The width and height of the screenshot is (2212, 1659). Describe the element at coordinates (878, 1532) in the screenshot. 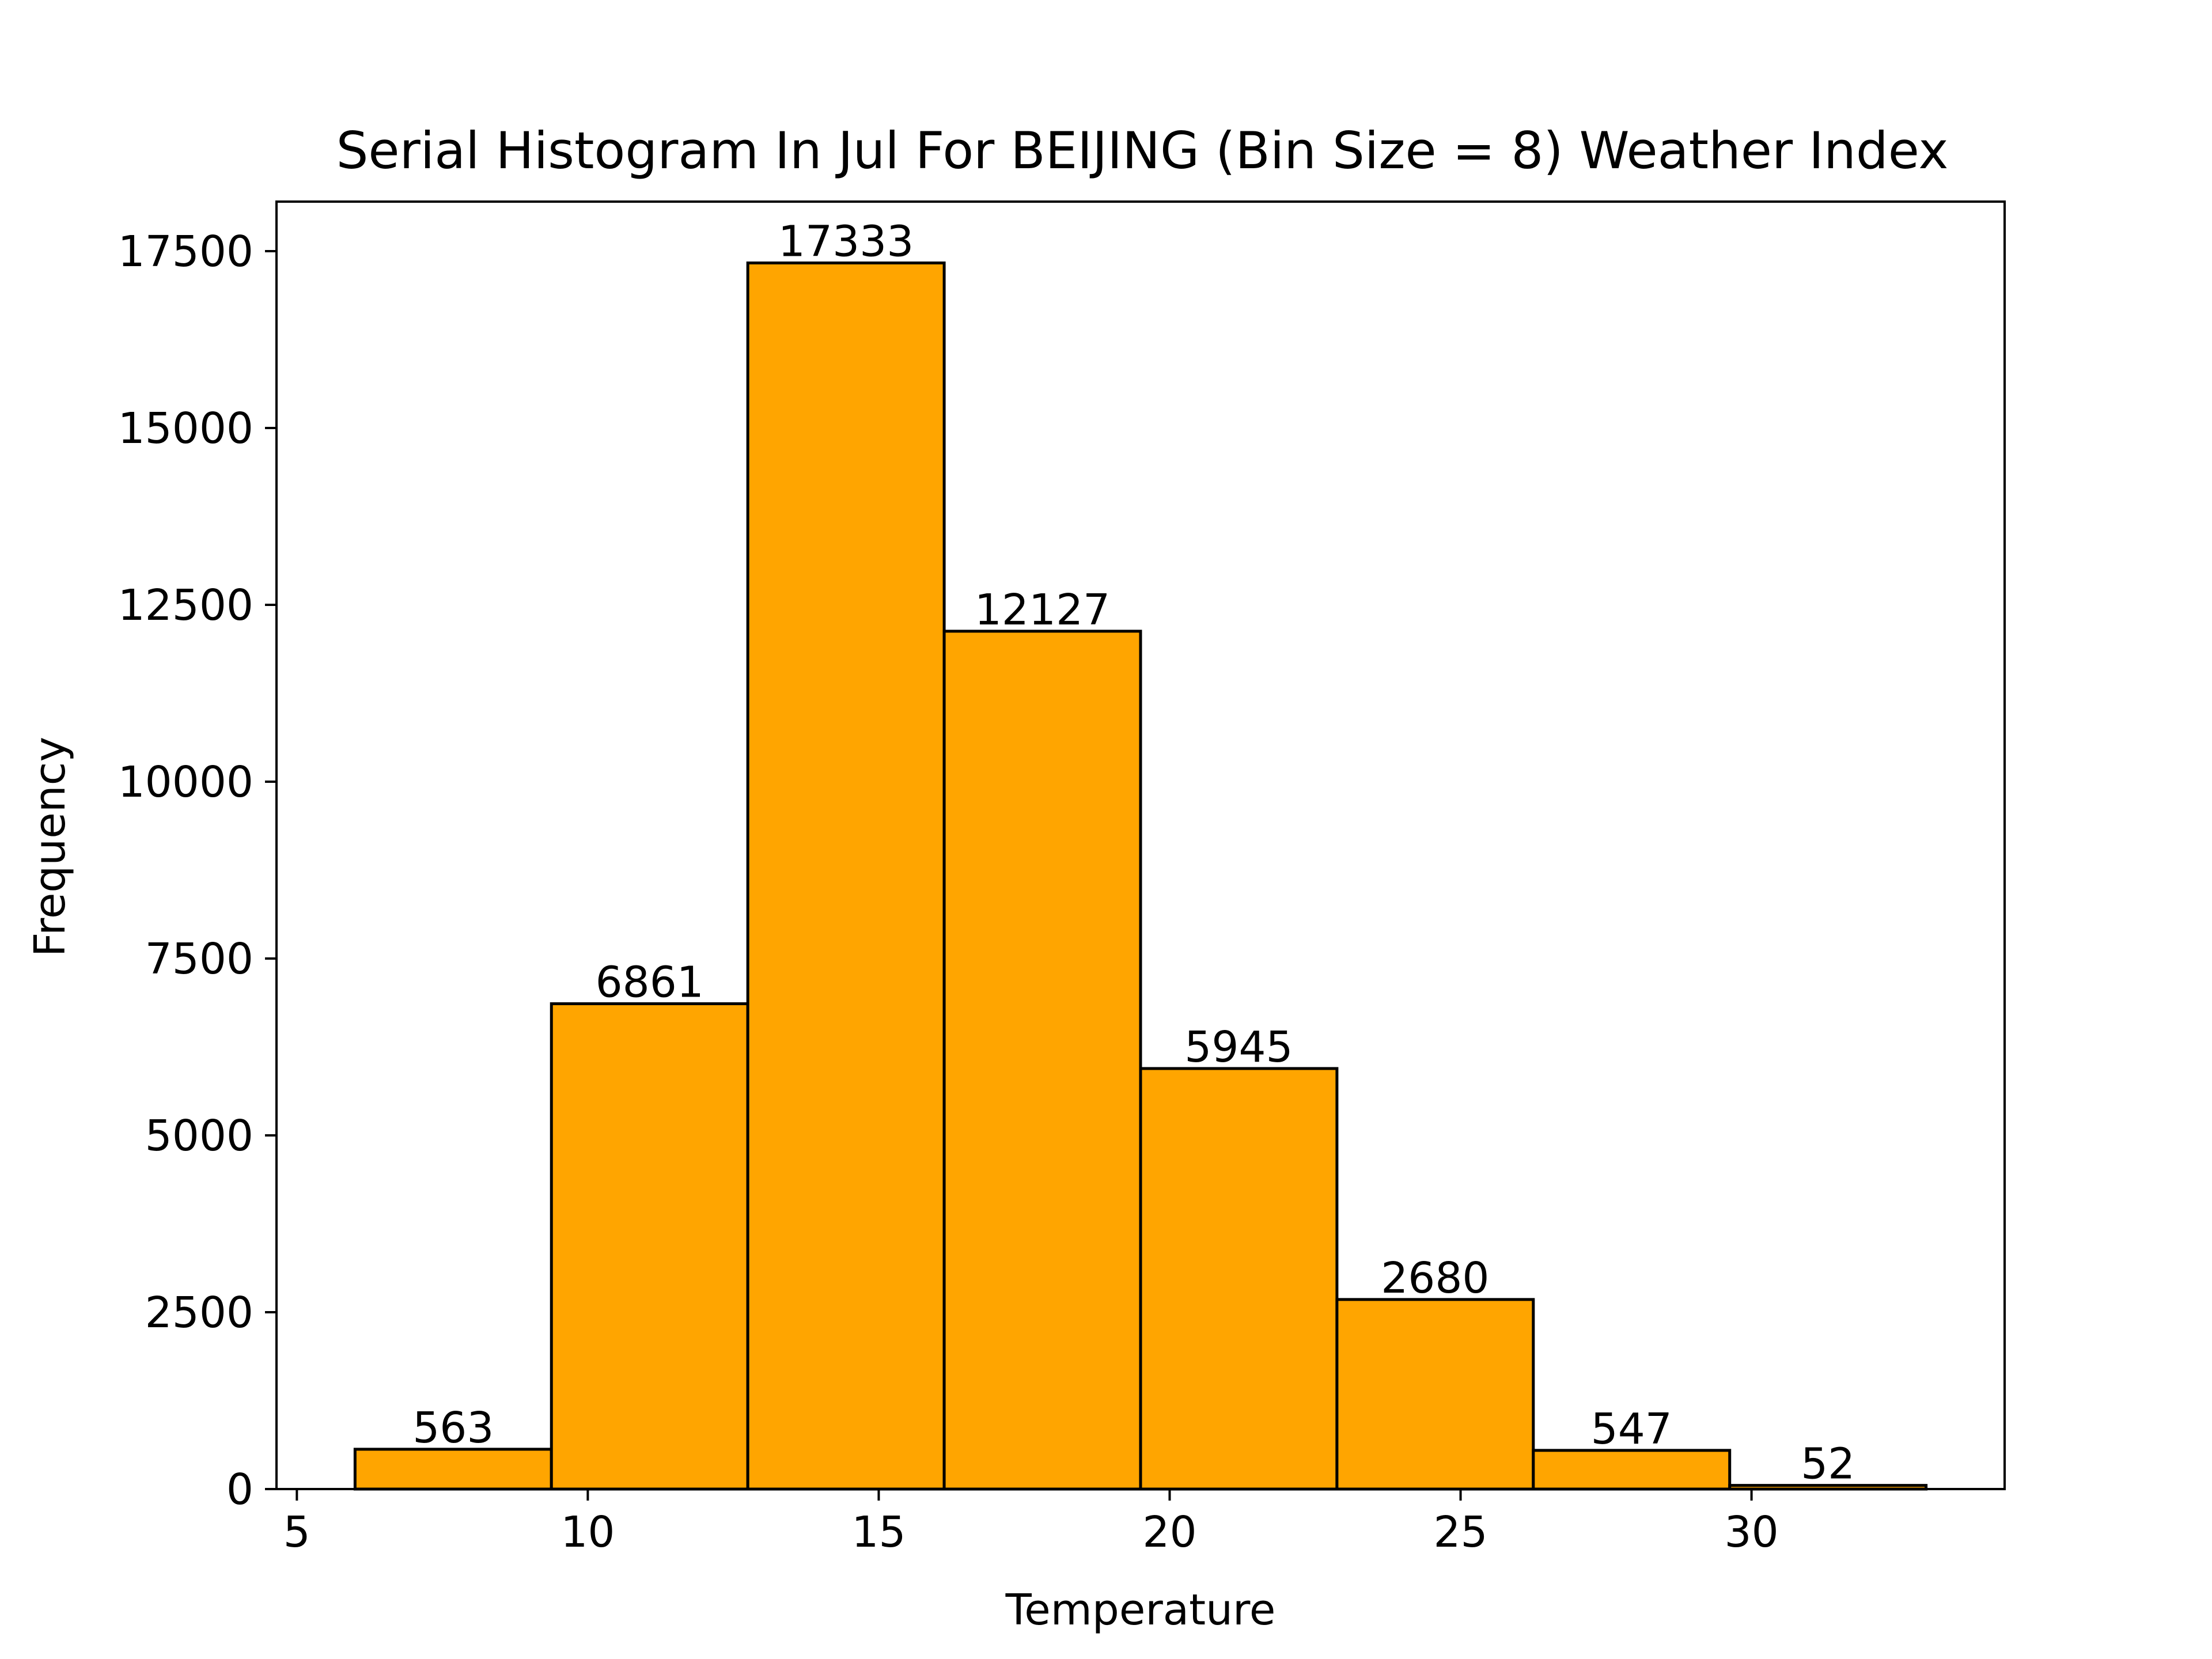

I see `x-tick-label: 15` at that location.